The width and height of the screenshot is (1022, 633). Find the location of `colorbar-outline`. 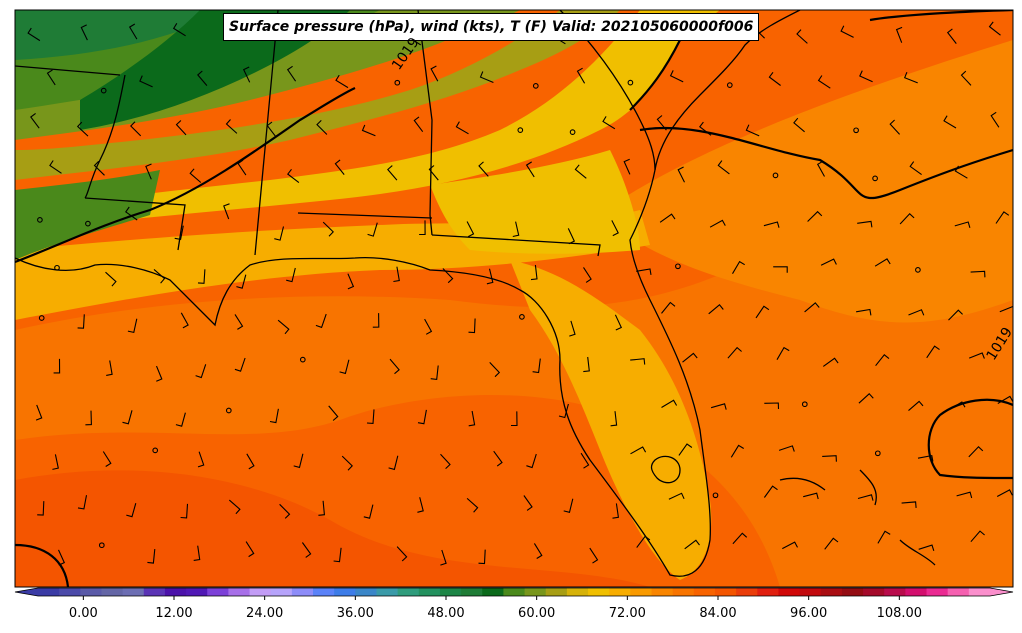

colorbar-outline is located at coordinates (514, 592).